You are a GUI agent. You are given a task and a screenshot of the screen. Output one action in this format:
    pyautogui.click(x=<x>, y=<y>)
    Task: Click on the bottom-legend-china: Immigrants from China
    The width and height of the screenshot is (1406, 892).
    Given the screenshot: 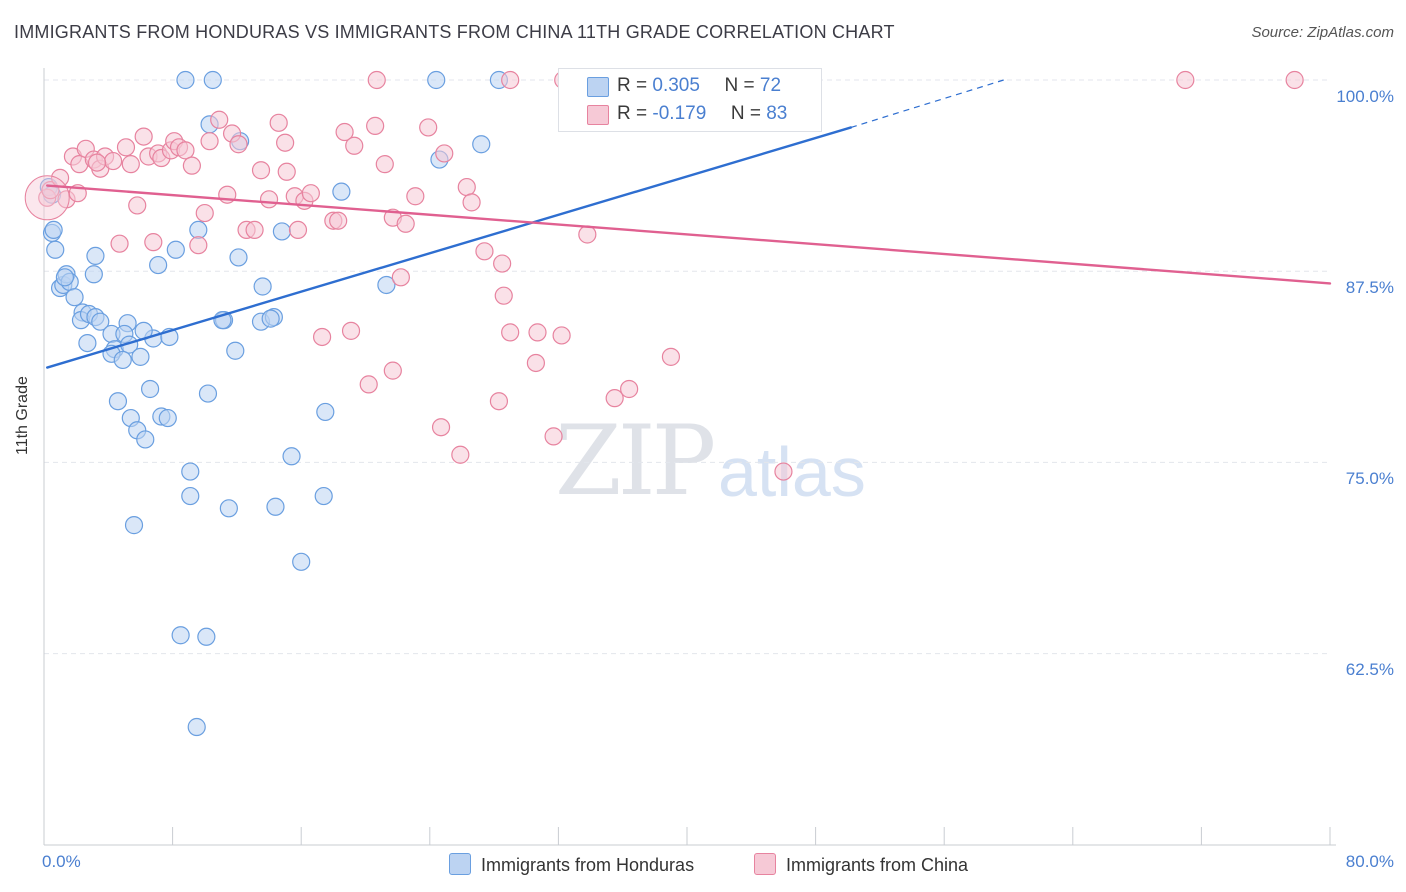 What is the action you would take?
    pyautogui.click(x=861, y=864)
    